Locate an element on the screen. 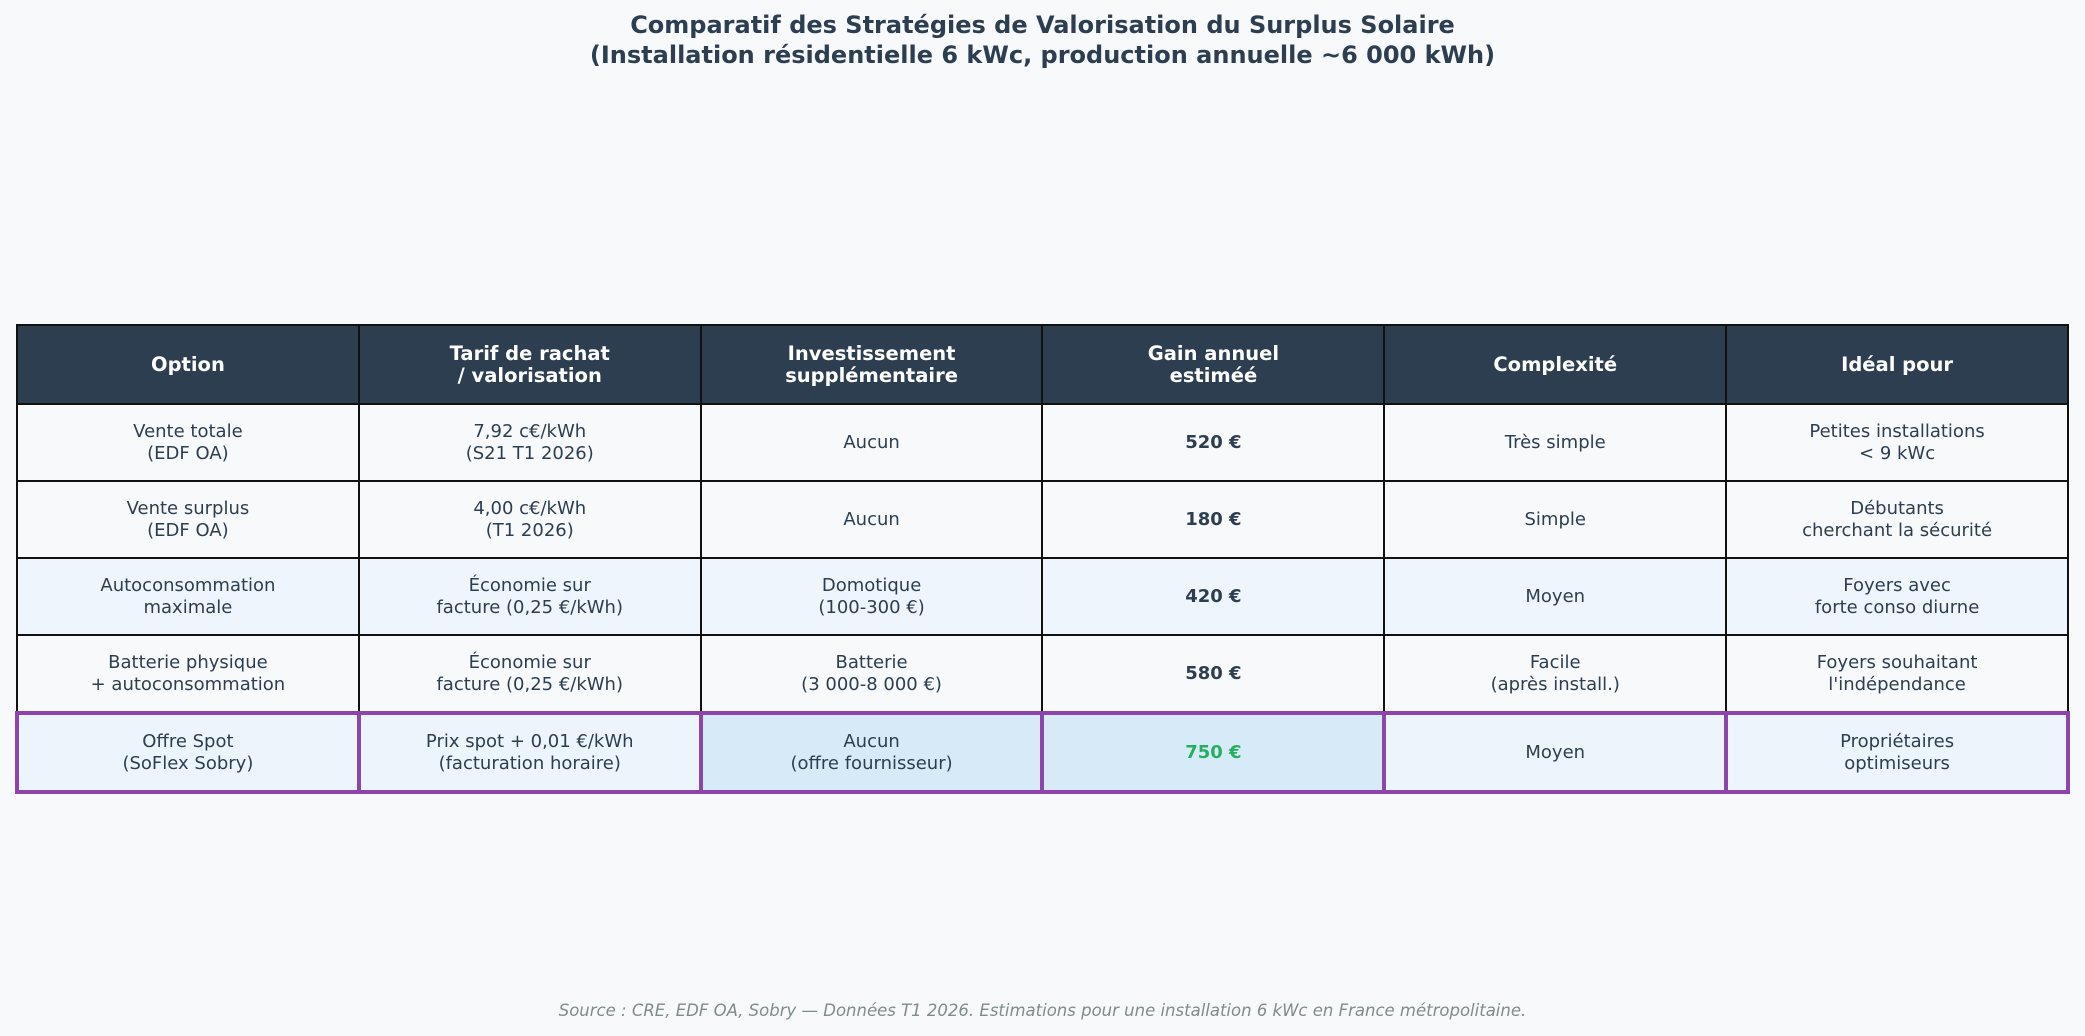 The width and height of the screenshot is (2085, 1036). cell-text-line: Gain annuel is located at coordinates (1213, 353).